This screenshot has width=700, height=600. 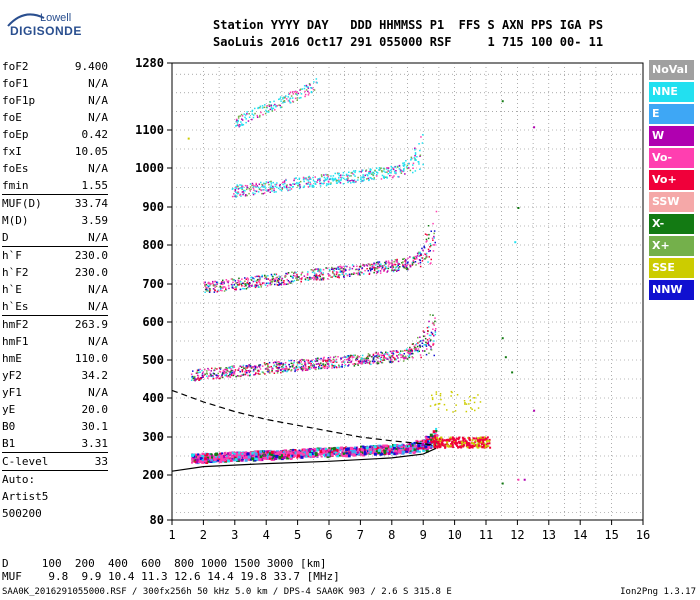 What do you see at coordinates (157, 520) in the screenshot?
I see `y-tick-label: 80` at bounding box center [157, 520].